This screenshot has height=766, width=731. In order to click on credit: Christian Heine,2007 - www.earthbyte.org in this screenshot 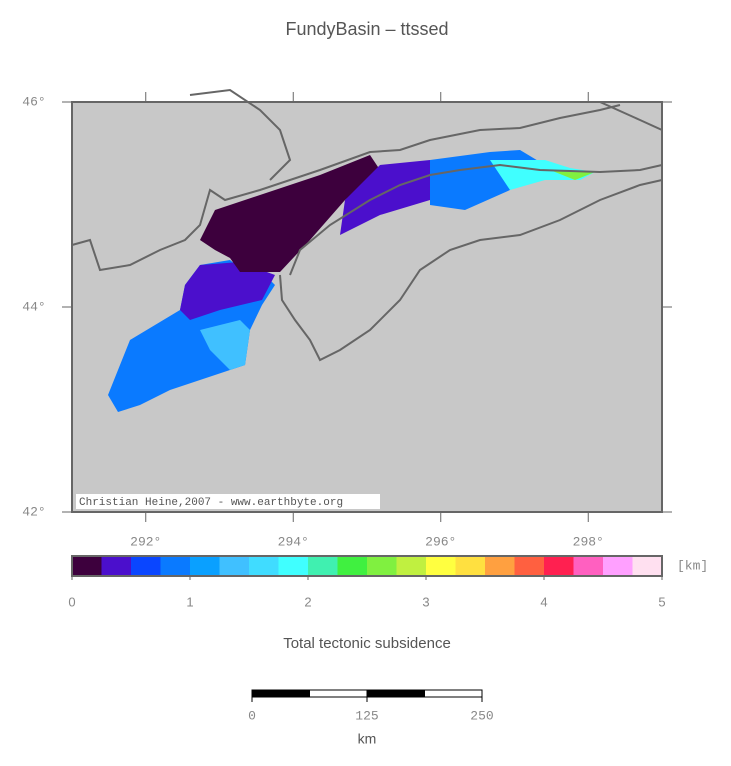, I will do `click(211, 503)`.